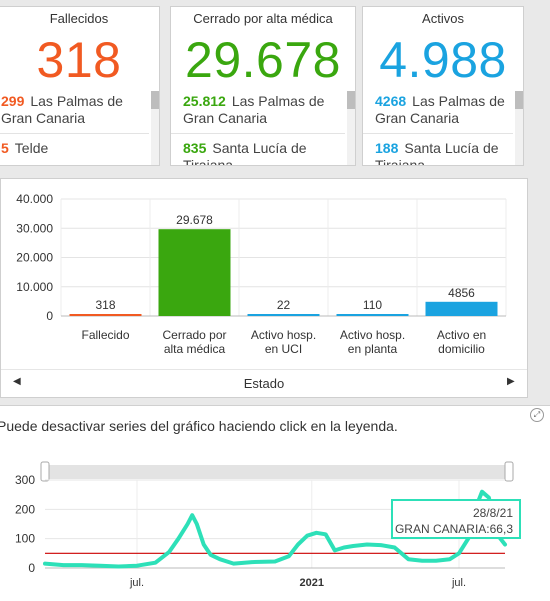 The height and width of the screenshot is (601, 550). What do you see at coordinates (277, 472) in the screenshot?
I see `range-slider-track` at bounding box center [277, 472].